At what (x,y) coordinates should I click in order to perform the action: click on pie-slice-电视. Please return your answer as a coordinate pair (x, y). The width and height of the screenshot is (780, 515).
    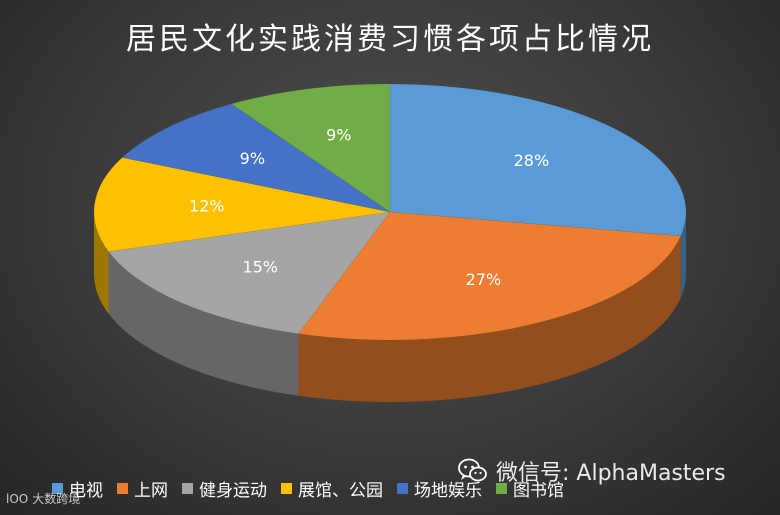
    Looking at the image, I should click on (538, 160).